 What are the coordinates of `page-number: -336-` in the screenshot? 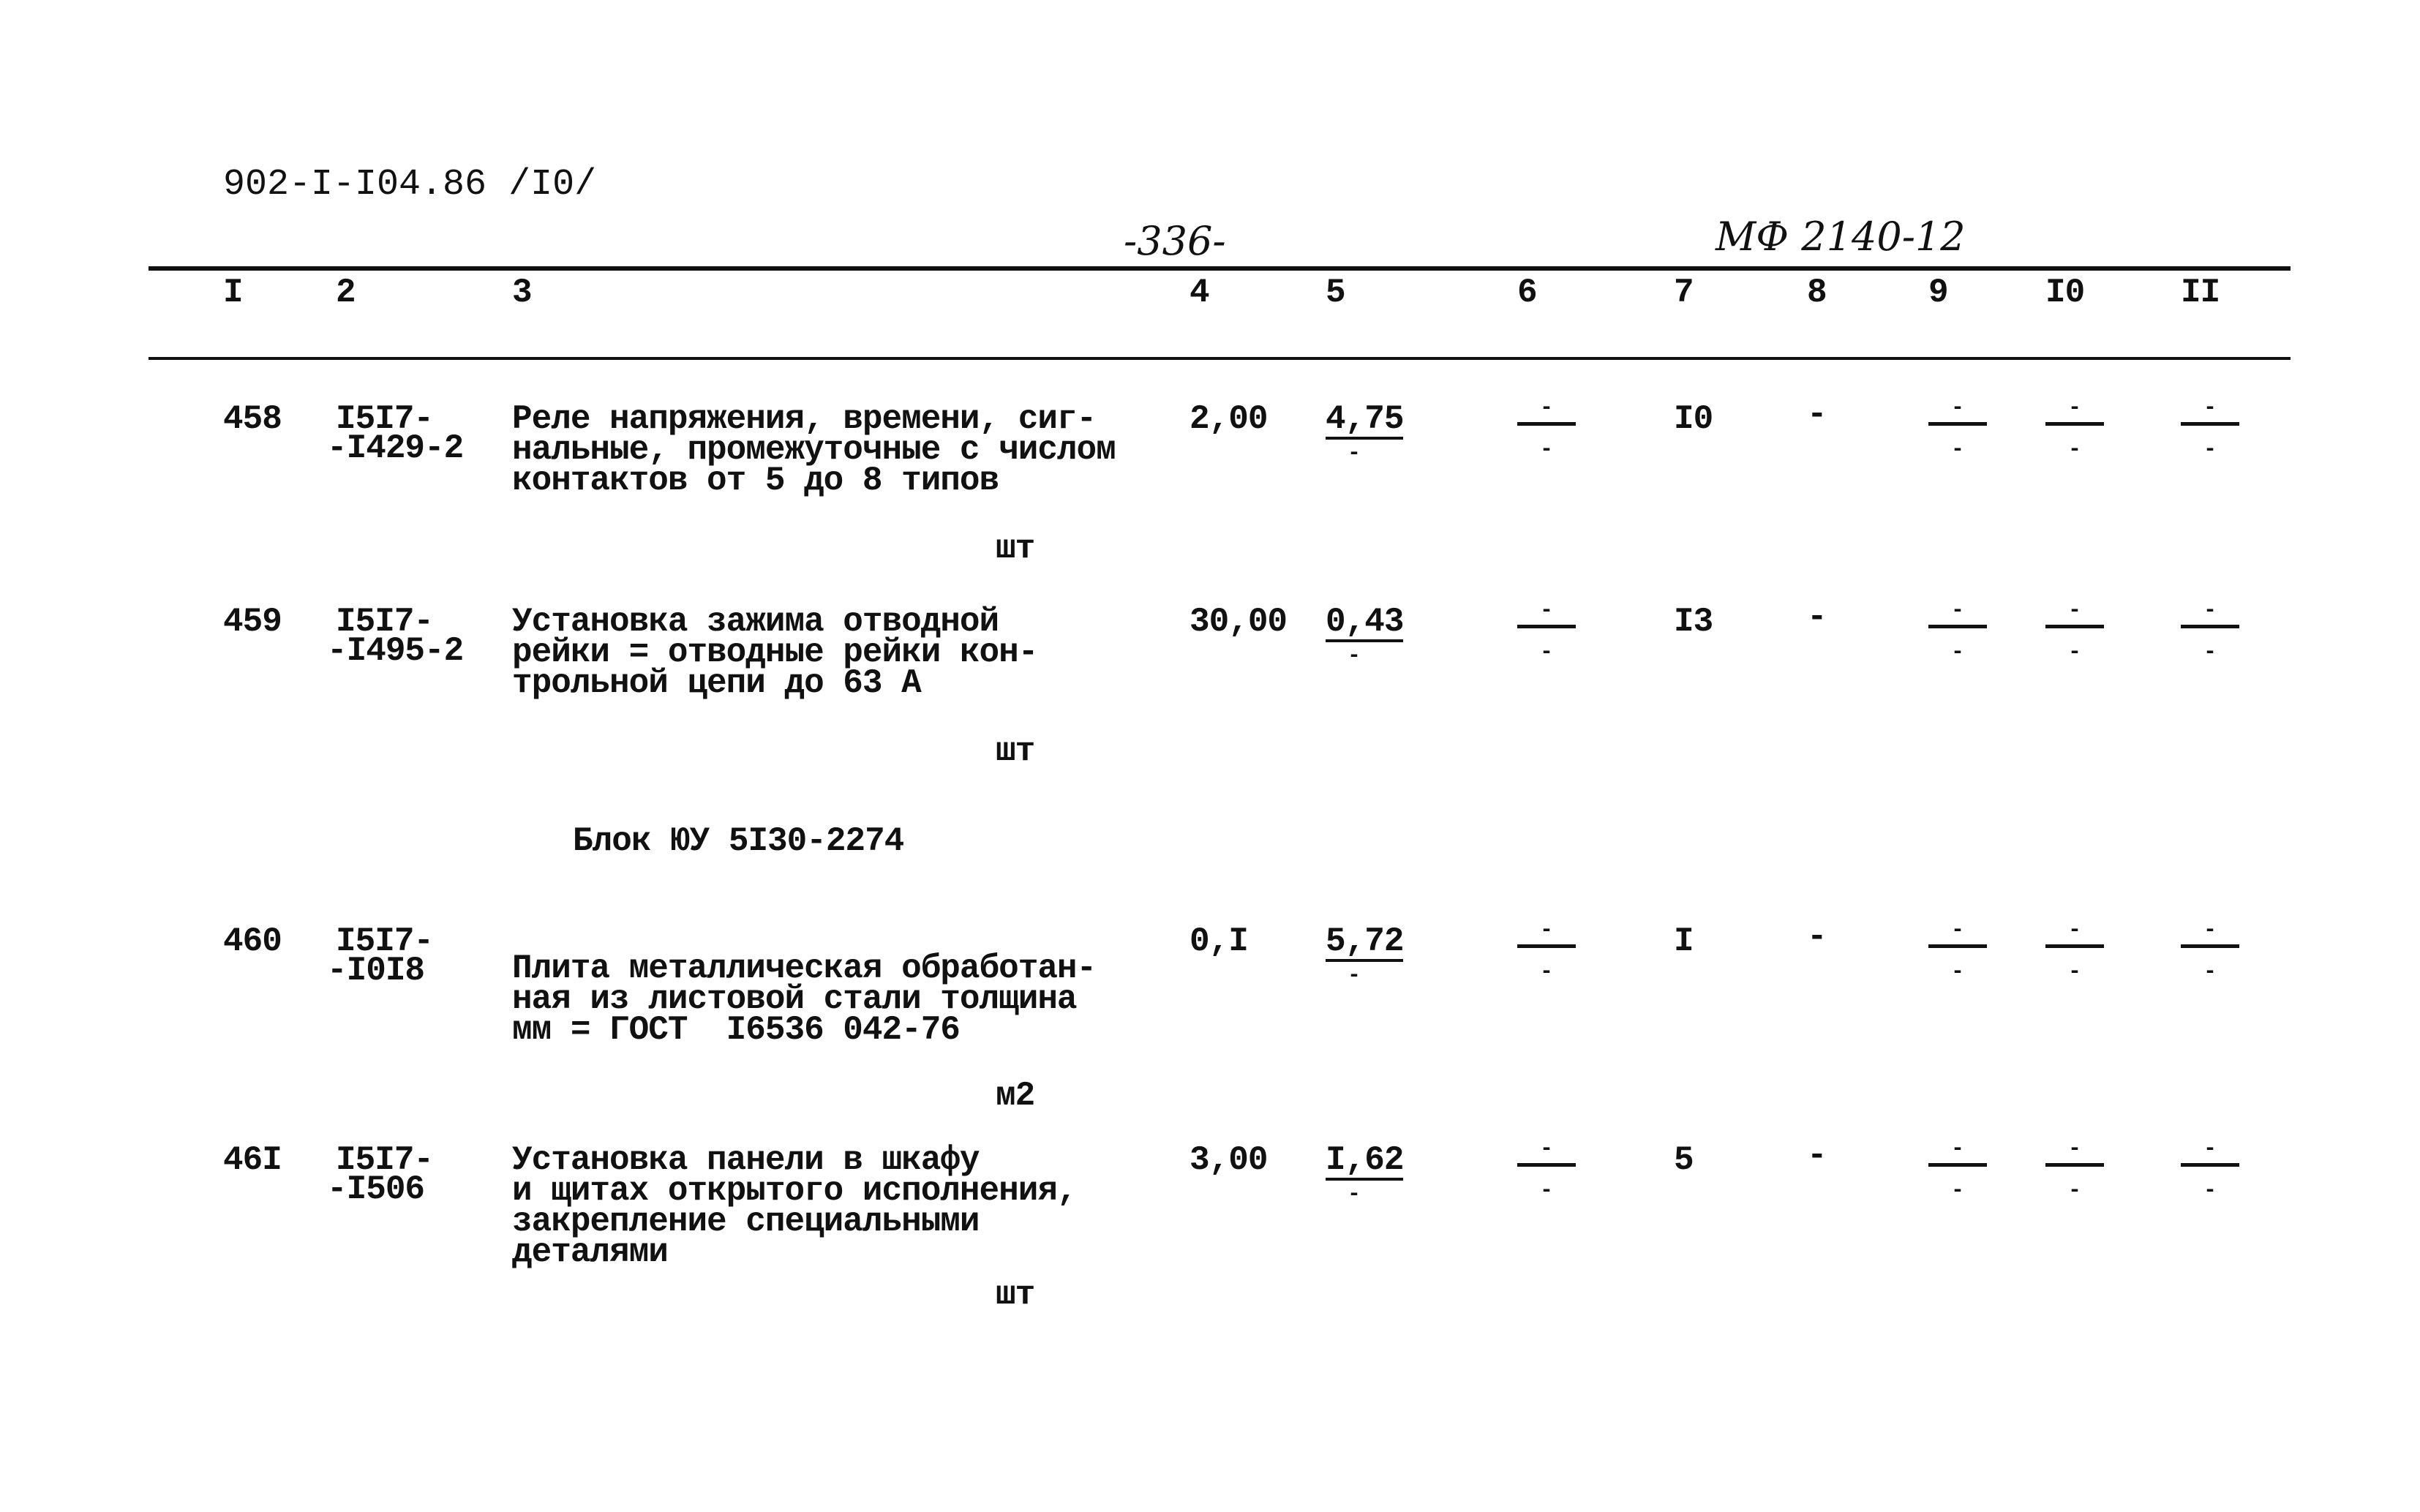 It's located at (1175, 241).